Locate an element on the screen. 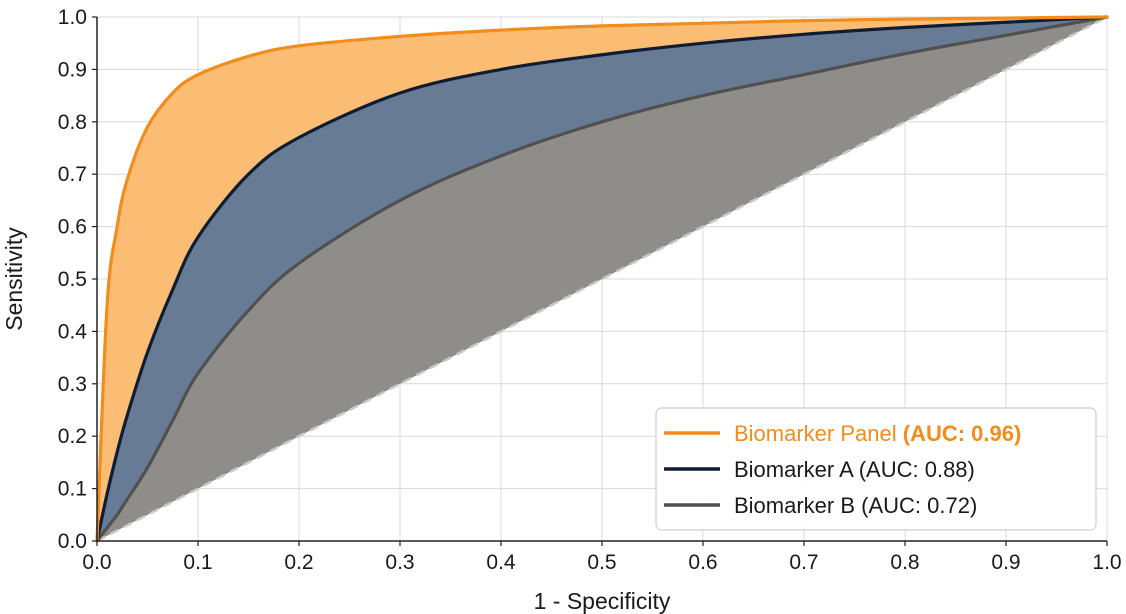 The height and width of the screenshot is (614, 1126). legend-series-name: Biomarker A is located at coordinates (796, 469).